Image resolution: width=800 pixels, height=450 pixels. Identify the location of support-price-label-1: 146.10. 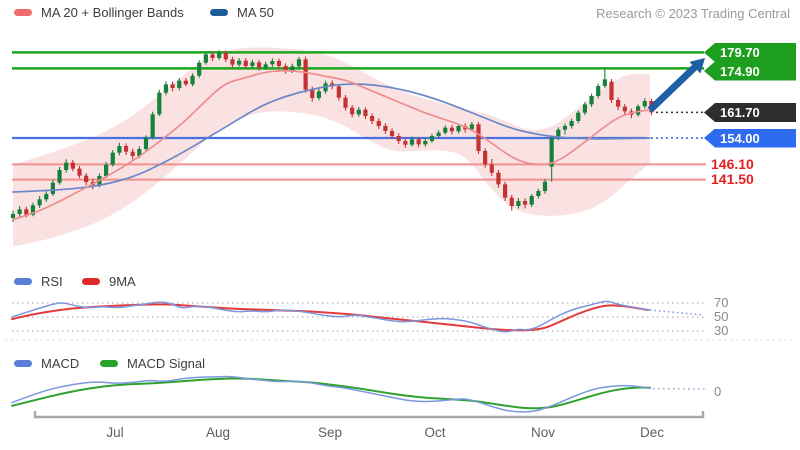
(732, 164).